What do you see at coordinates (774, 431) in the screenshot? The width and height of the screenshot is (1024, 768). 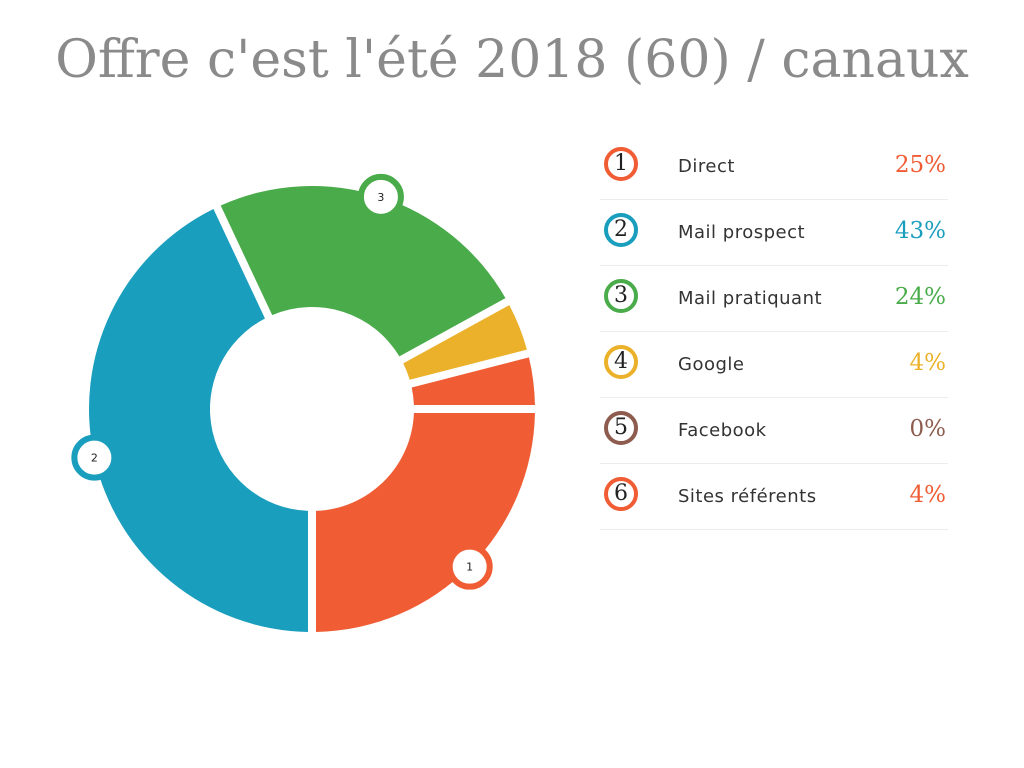 I see `legend-item-facebook: 5 Facebook 0%` at bounding box center [774, 431].